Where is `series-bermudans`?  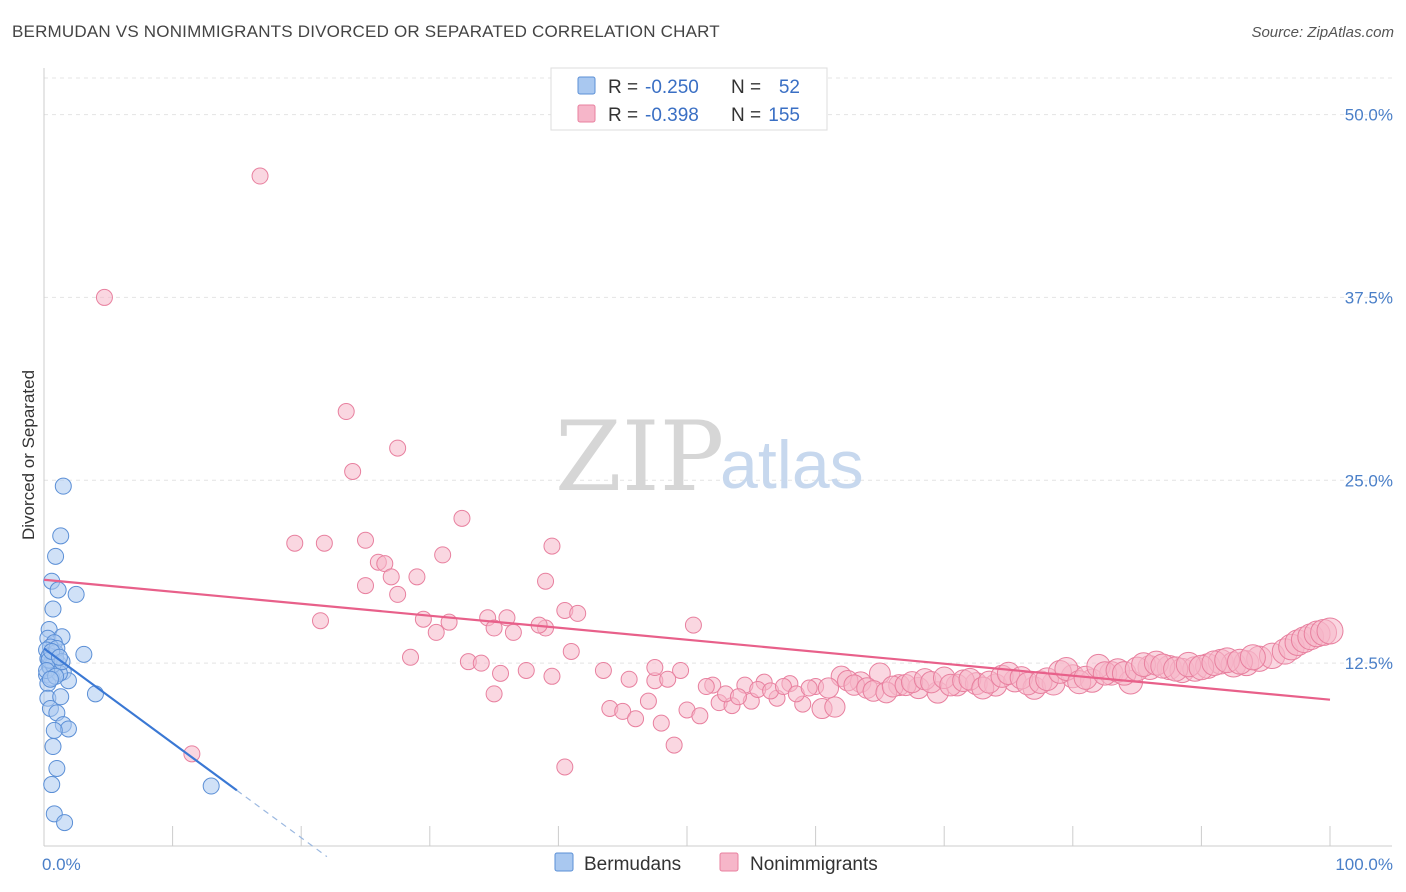 series-bermudans is located at coordinates (129, 654).